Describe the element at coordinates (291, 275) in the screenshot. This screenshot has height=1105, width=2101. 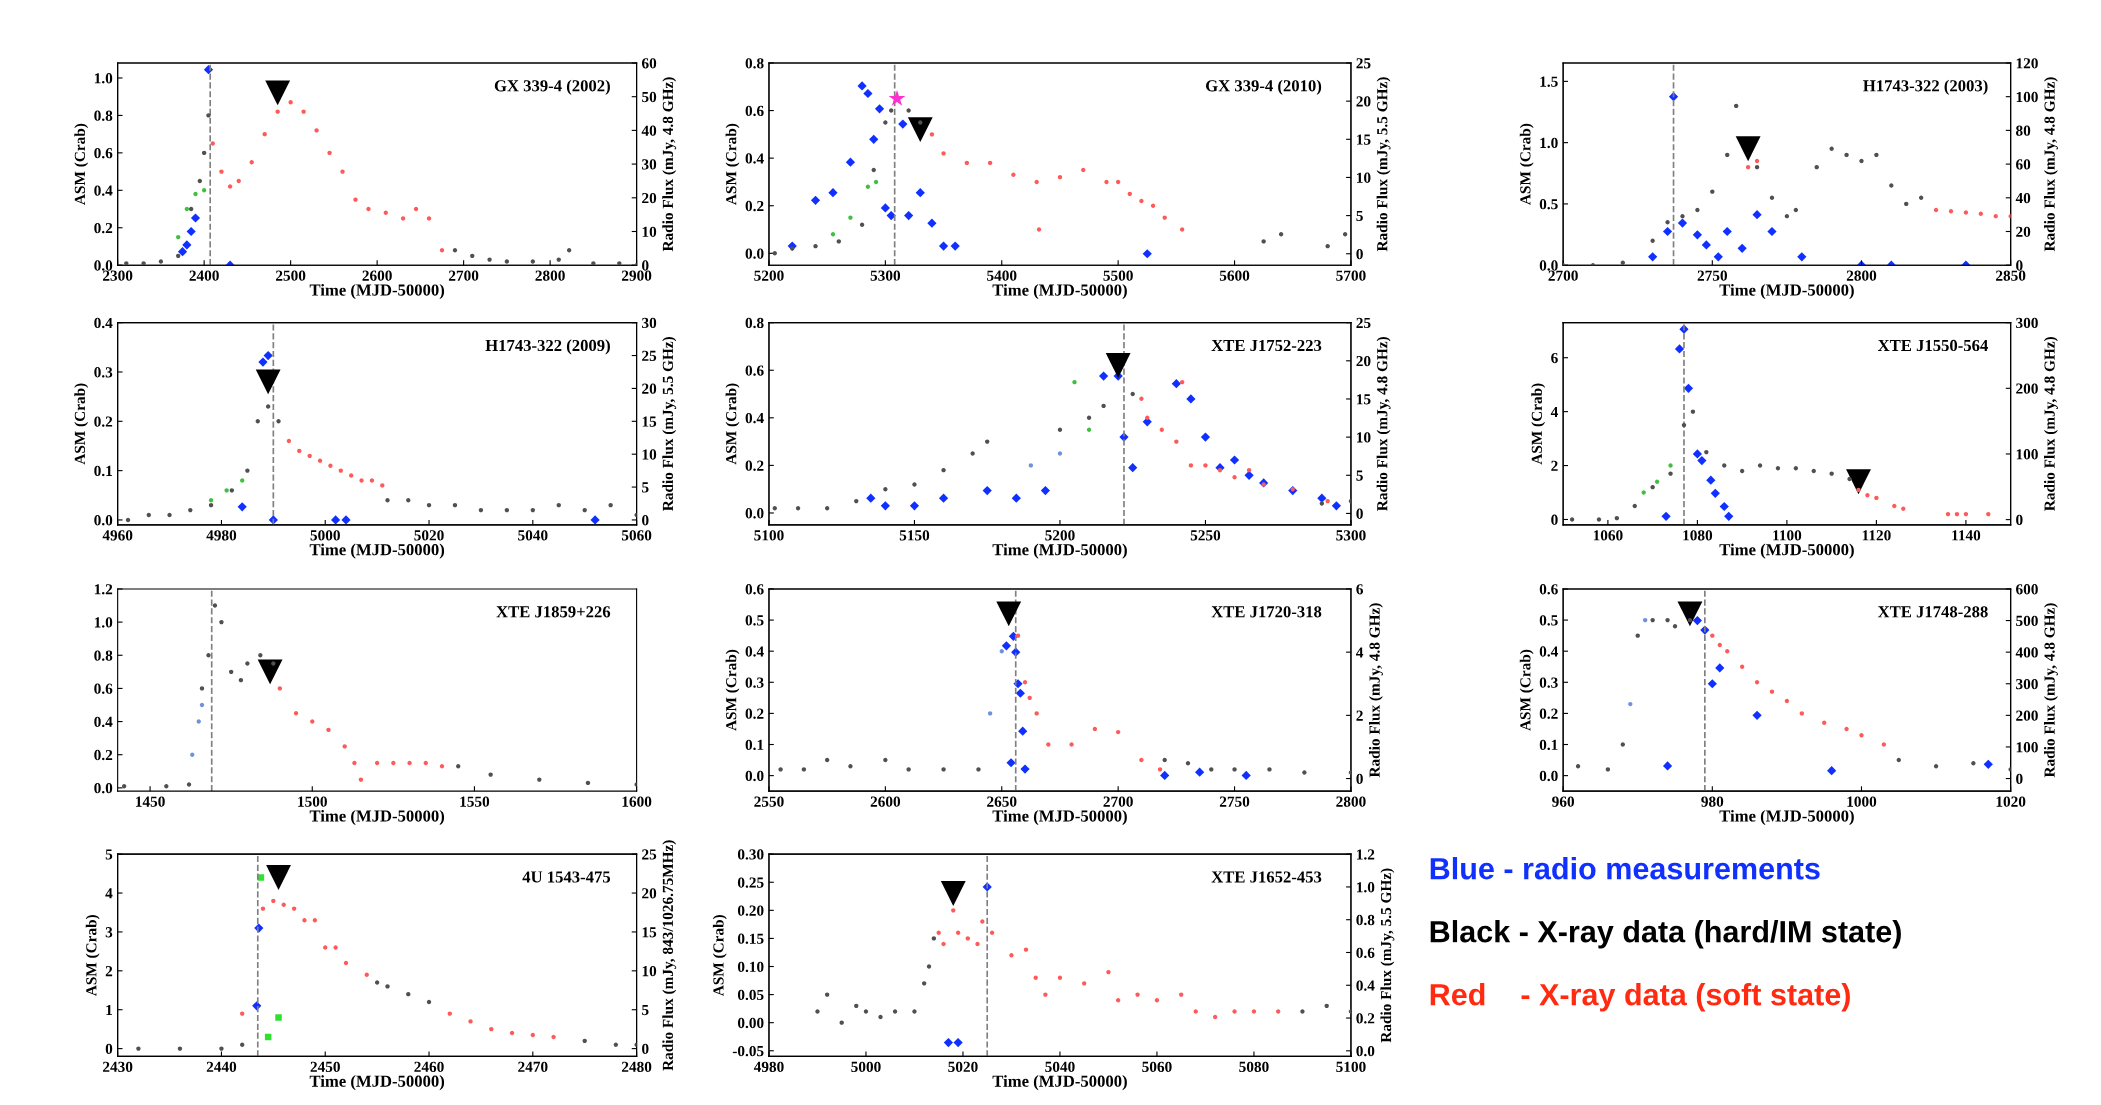
I see `x-tick-label: 2500` at that location.